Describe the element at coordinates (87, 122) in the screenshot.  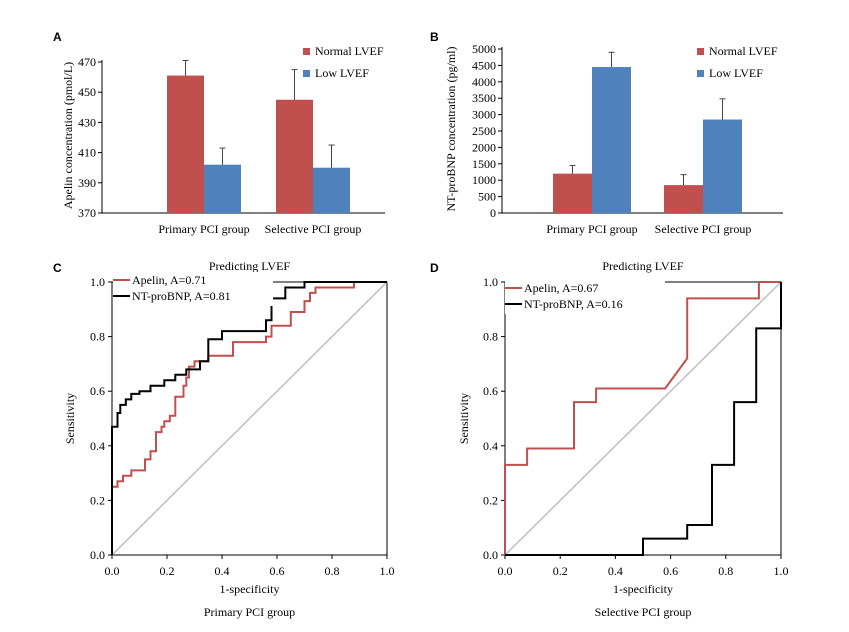
I see `y-tick-label: 430` at that location.